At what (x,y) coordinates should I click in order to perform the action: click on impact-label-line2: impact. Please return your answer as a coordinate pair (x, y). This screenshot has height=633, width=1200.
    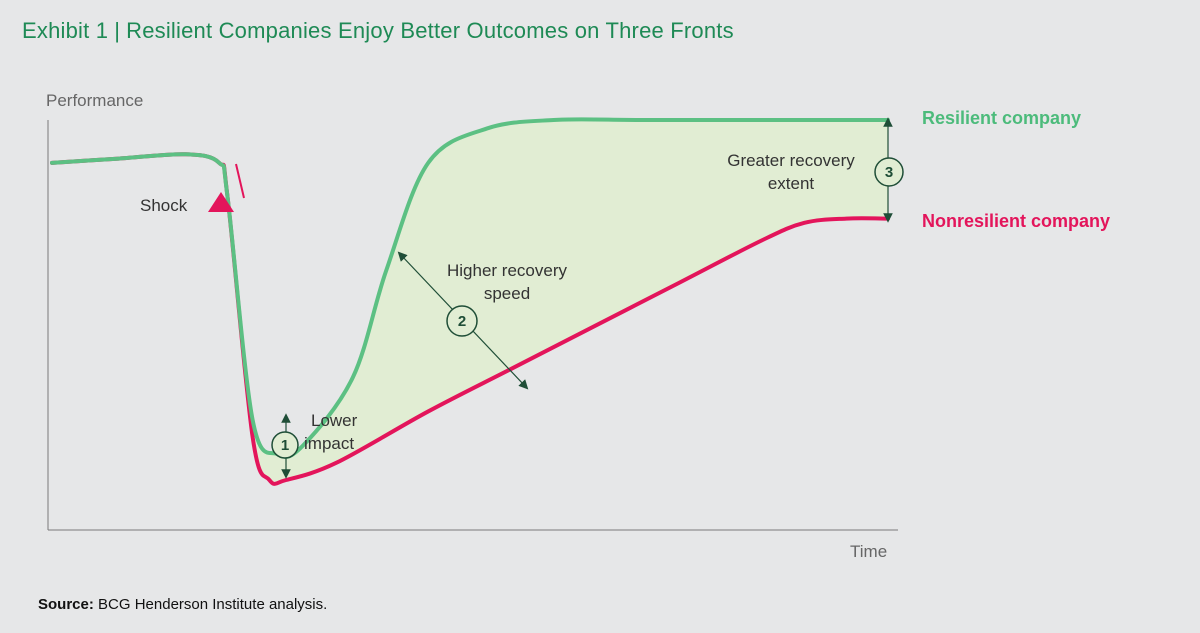
    Looking at the image, I should click on (329, 443).